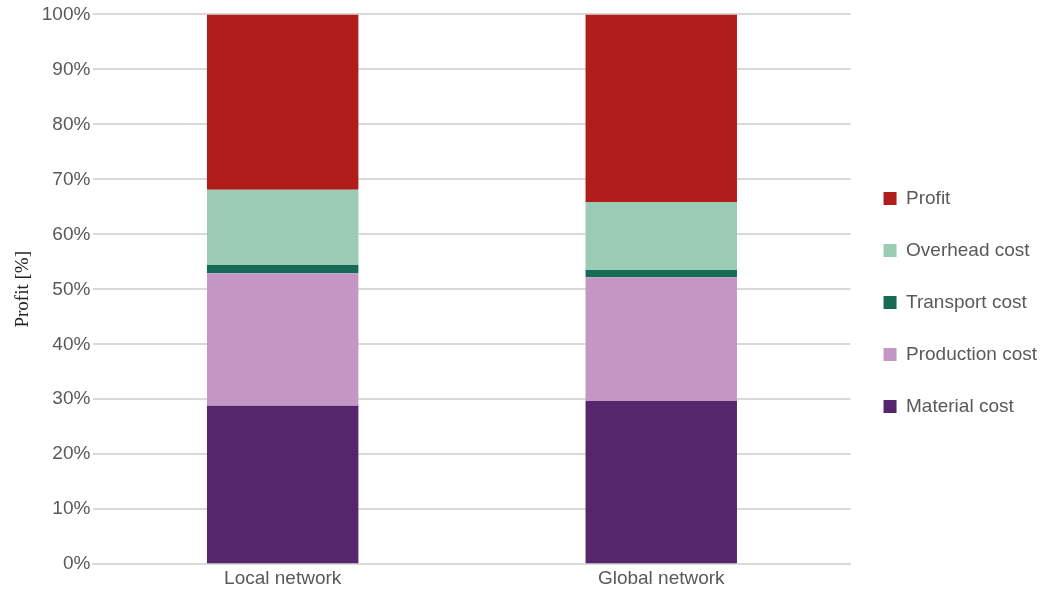 Image resolution: width=1051 pixels, height=597 pixels. I want to click on legend-label: Production cost, so click(972, 353).